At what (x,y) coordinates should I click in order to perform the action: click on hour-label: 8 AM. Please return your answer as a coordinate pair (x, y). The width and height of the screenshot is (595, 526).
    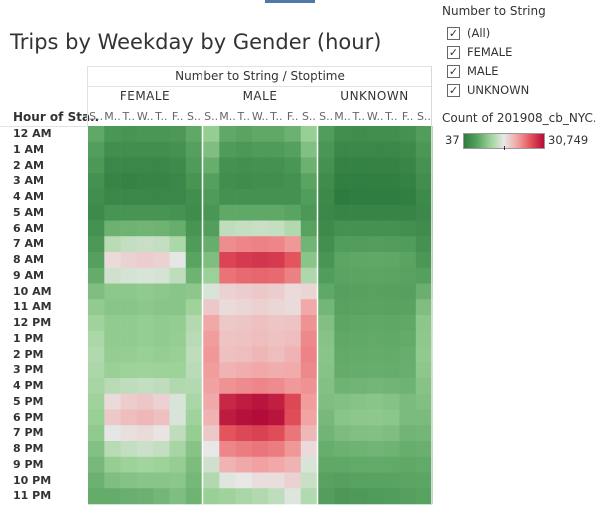
    Looking at the image, I should click on (28, 259).